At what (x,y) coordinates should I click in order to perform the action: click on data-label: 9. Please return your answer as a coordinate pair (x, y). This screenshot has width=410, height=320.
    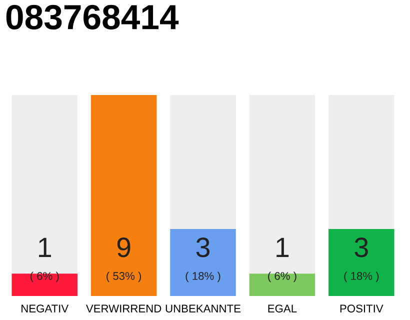
    Looking at the image, I should click on (123, 248).